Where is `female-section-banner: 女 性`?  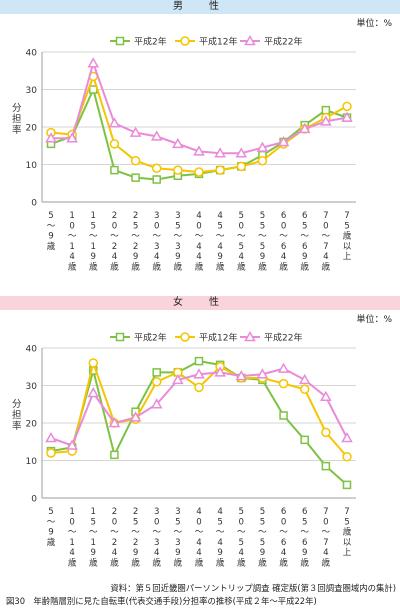 female-section-banner: 女 性 is located at coordinates (200, 303).